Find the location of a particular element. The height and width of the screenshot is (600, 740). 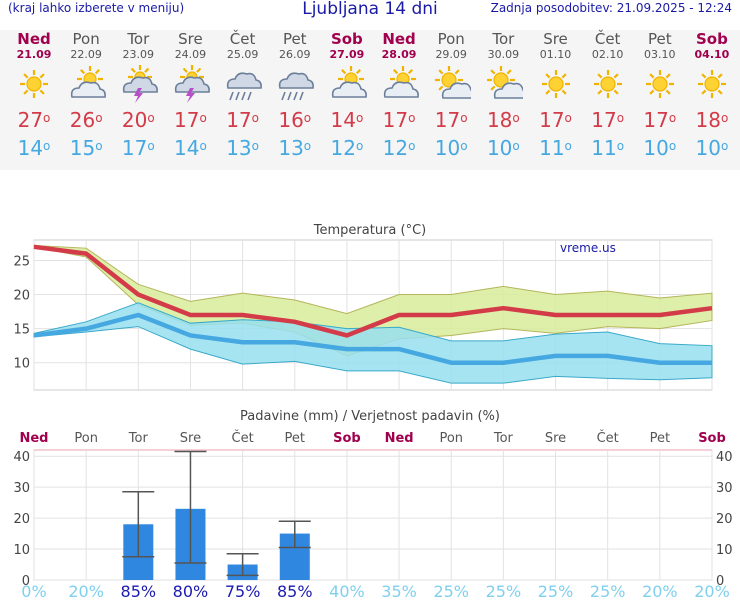

thunderstorm-icon is located at coordinates (190, 84).